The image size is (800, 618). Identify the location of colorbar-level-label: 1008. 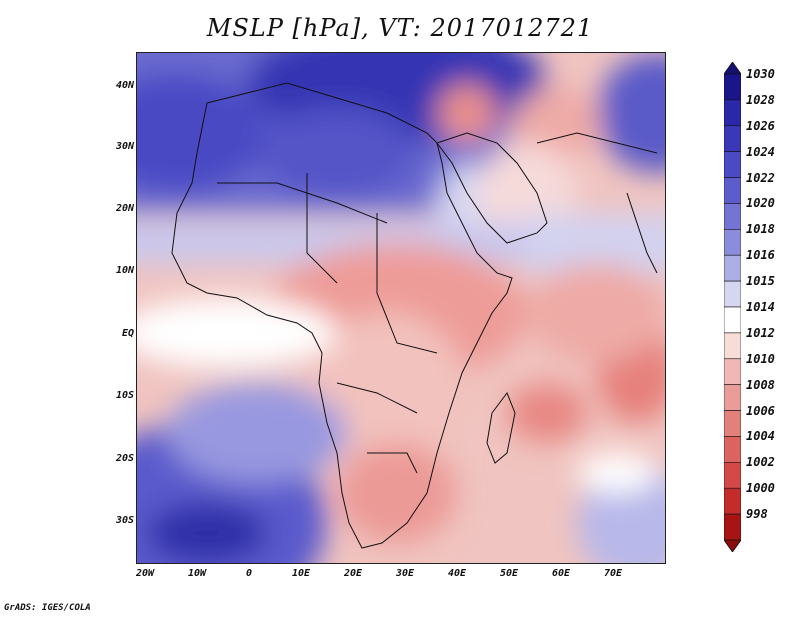
(760, 384).